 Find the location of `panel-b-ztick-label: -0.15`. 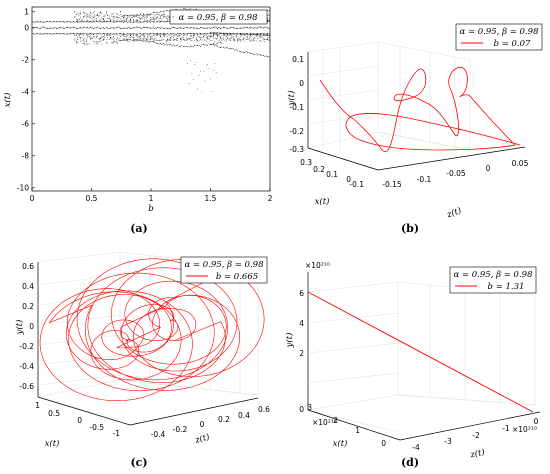

panel-b-ztick-label: -0.15 is located at coordinates (392, 184).